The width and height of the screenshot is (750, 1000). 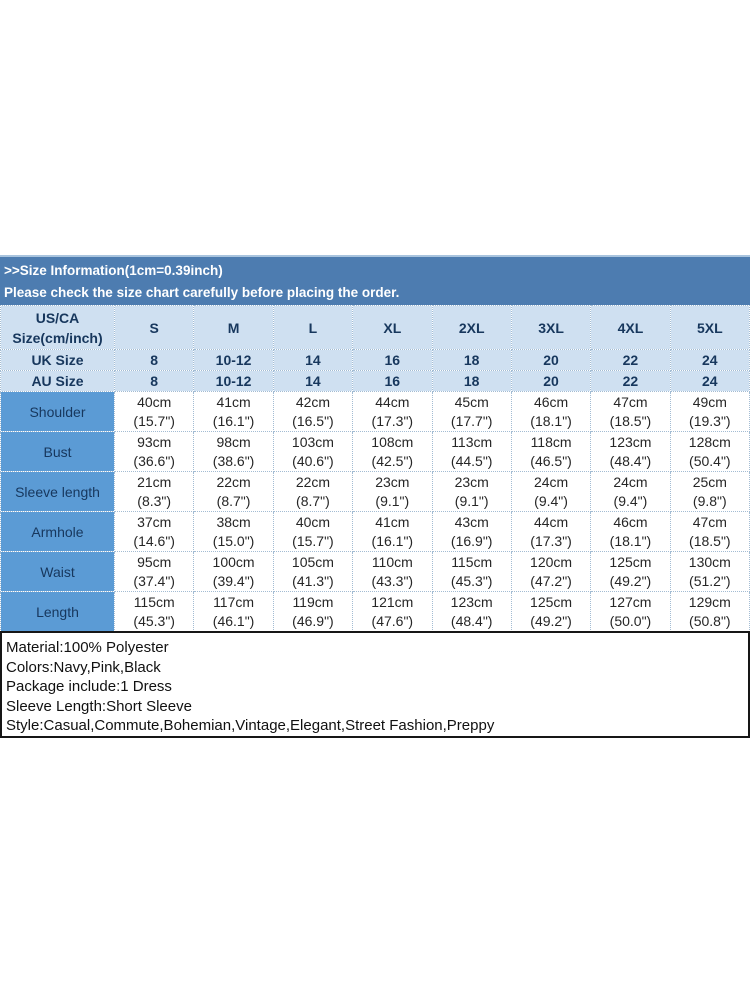 I want to click on measurement-value-cell: 108cm (42.5"), so click(x=392, y=451).